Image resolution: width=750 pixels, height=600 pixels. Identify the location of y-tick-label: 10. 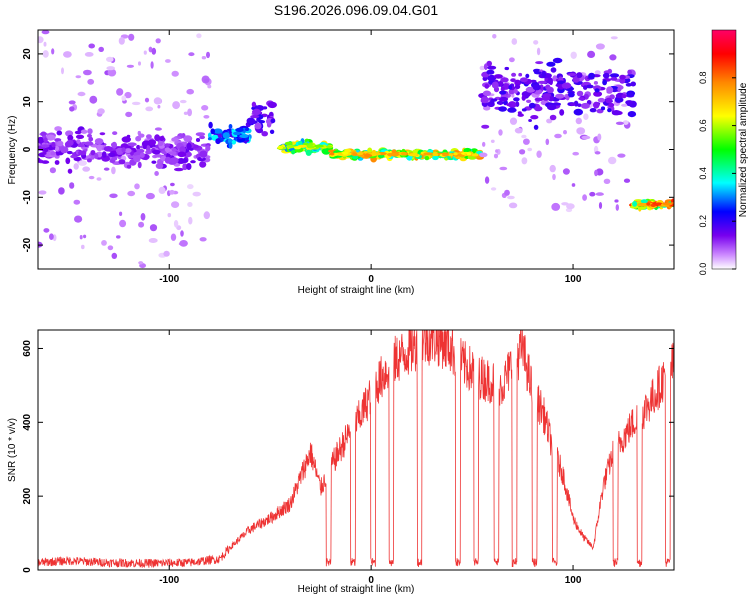
(27, 102).